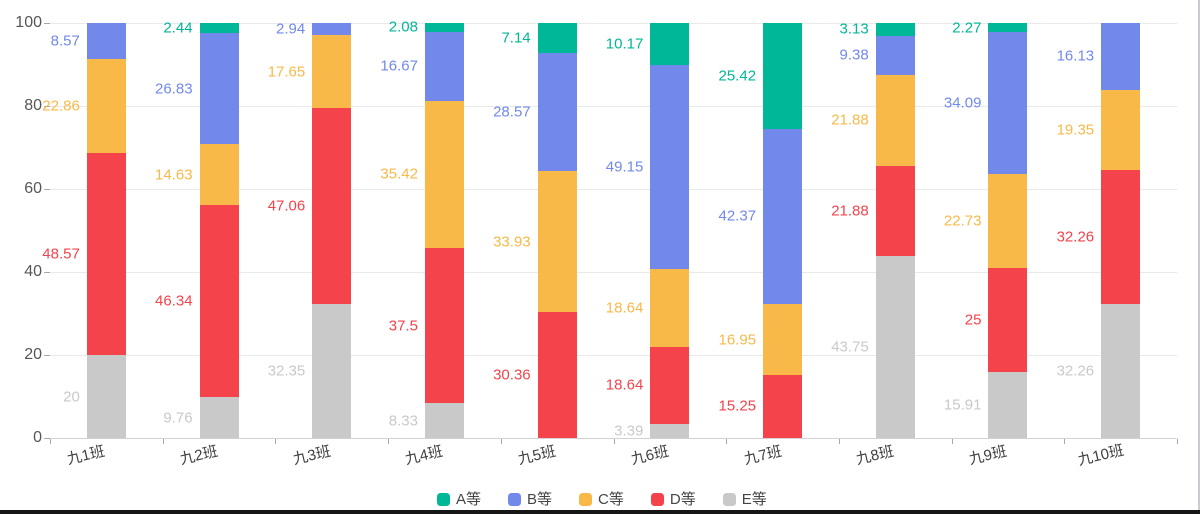 The width and height of the screenshot is (1200, 514). What do you see at coordinates (403, 326) in the screenshot?
I see `value-label-九4班-D等: 37.5` at bounding box center [403, 326].